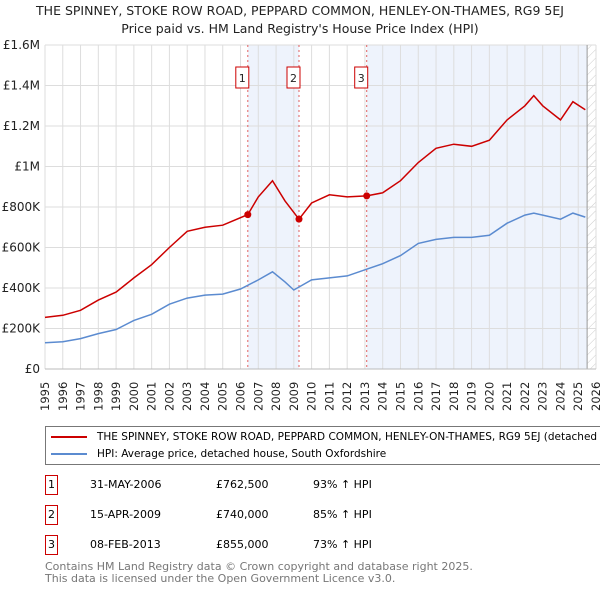 This screenshot has width=600, height=590. Describe the element at coordinates (21, 86) in the screenshot. I see `y-tick-label: £1.4M` at that location.